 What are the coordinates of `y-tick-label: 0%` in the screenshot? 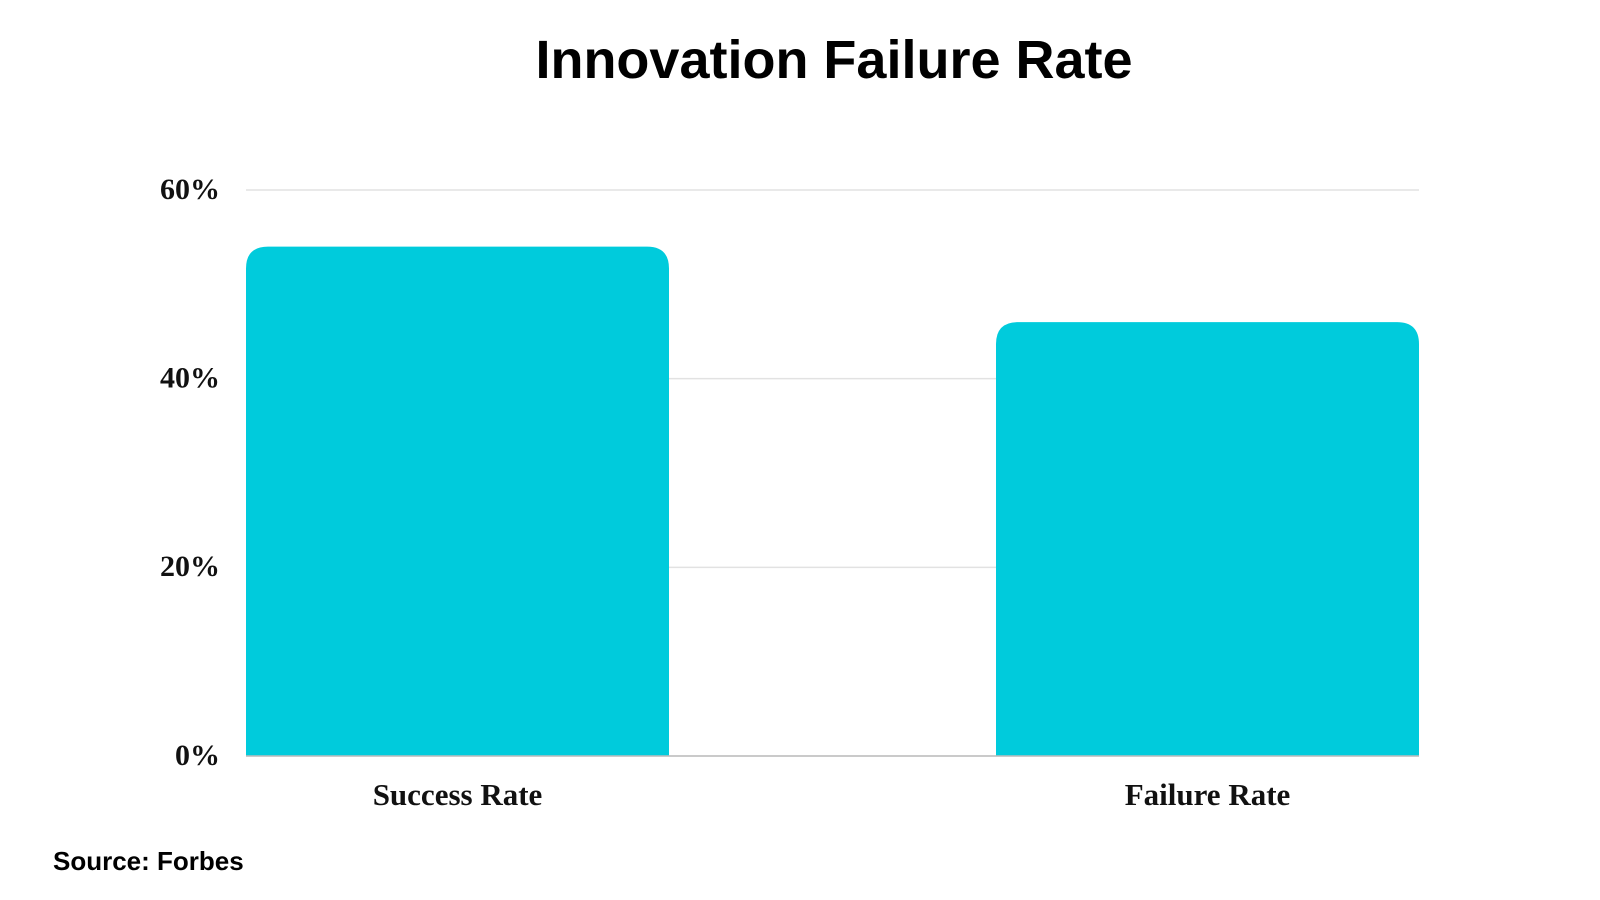 It's located at (197, 755).